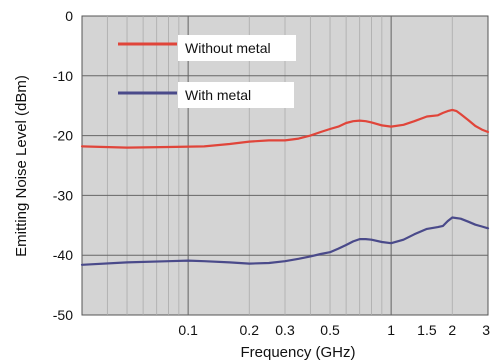 Image resolution: width=494 pixels, height=362 pixels. Describe the element at coordinates (427, 330) in the screenshot. I see `x-tick-label: 1.5` at that location.